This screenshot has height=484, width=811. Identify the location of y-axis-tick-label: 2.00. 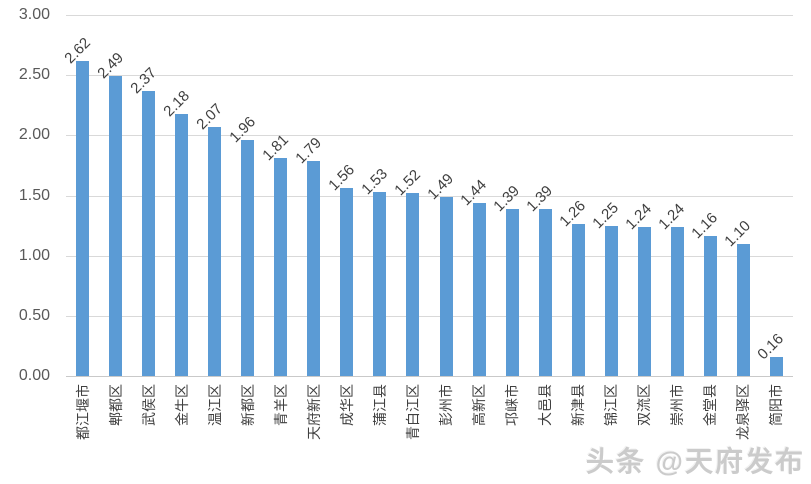
(34, 135).